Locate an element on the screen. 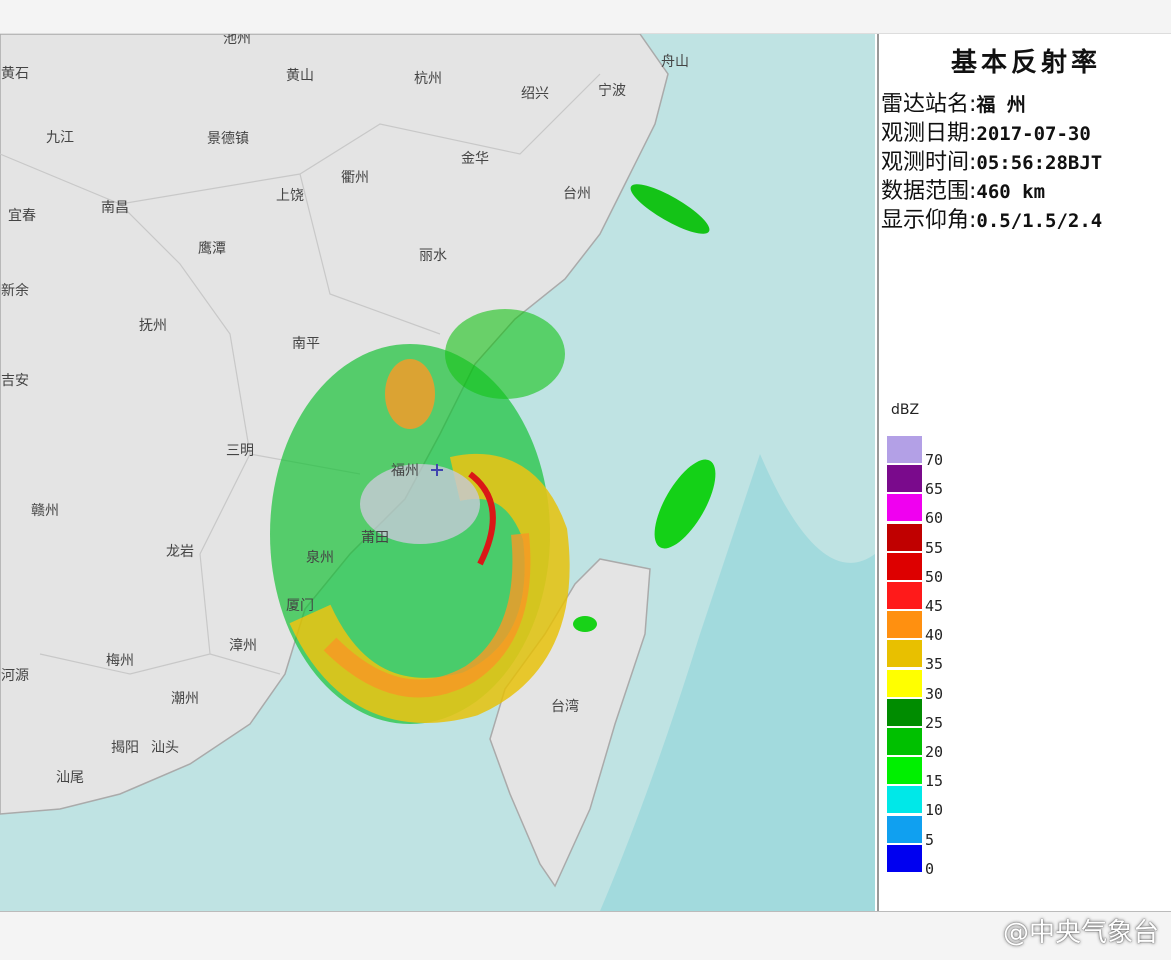 Image resolution: width=1171 pixels, height=960 pixels. legend-label: 25 is located at coordinates (934, 722).